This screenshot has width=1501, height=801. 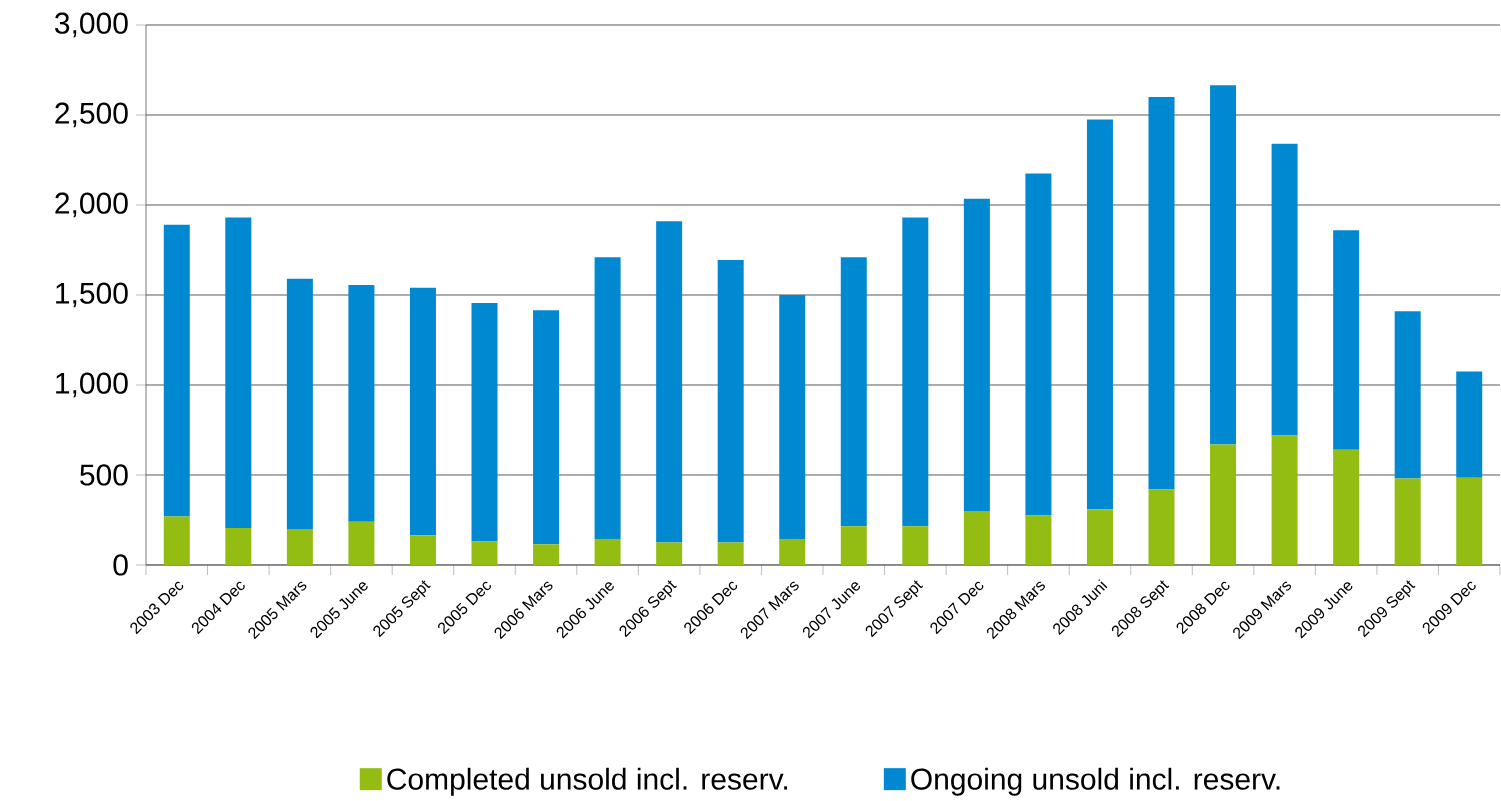 What do you see at coordinates (91, 205) in the screenshot?
I see `y-tick-label: 2,000` at bounding box center [91, 205].